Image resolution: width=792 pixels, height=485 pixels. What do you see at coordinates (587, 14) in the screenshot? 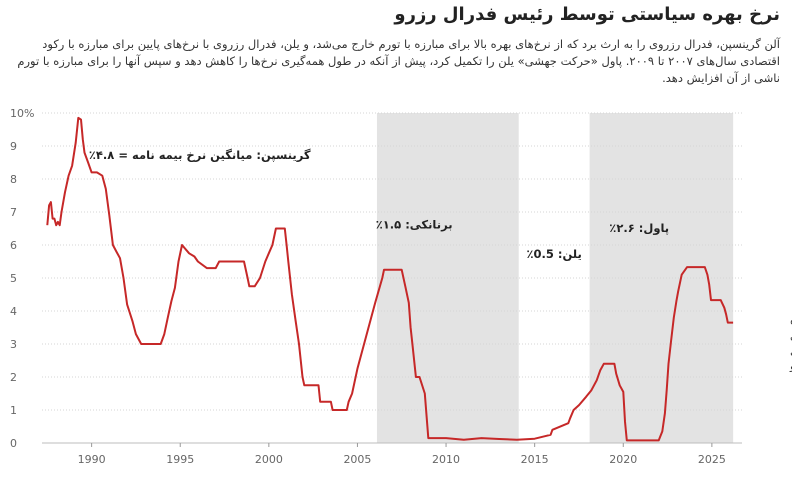
I see `chart-title: نرخ بهره سیاستی توسط رئیس فدرال رزرو` at bounding box center [587, 14].